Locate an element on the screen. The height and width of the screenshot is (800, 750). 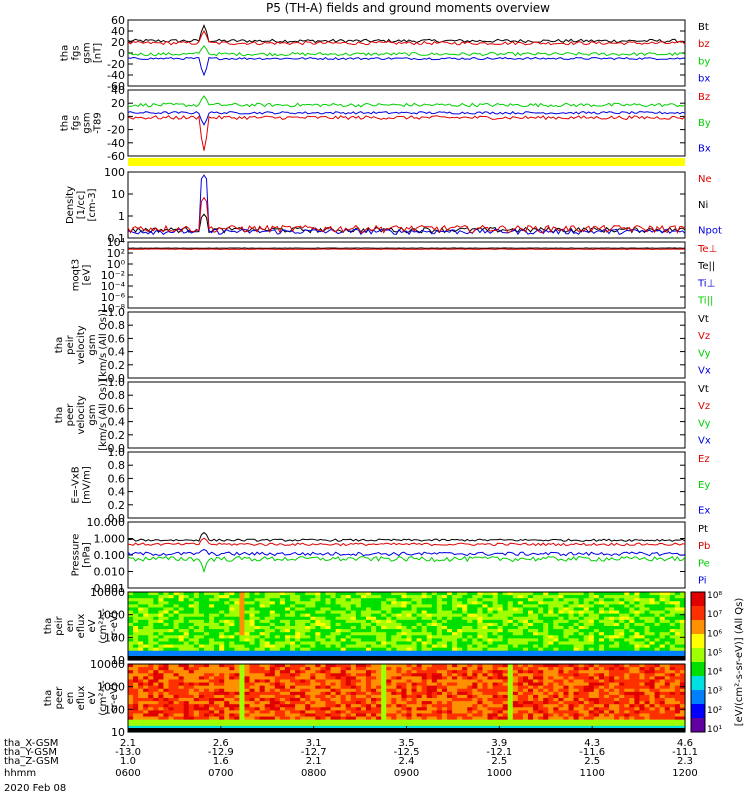
y-axis-label: thafgsgsm[nT] is located at coordinates (82, 52).